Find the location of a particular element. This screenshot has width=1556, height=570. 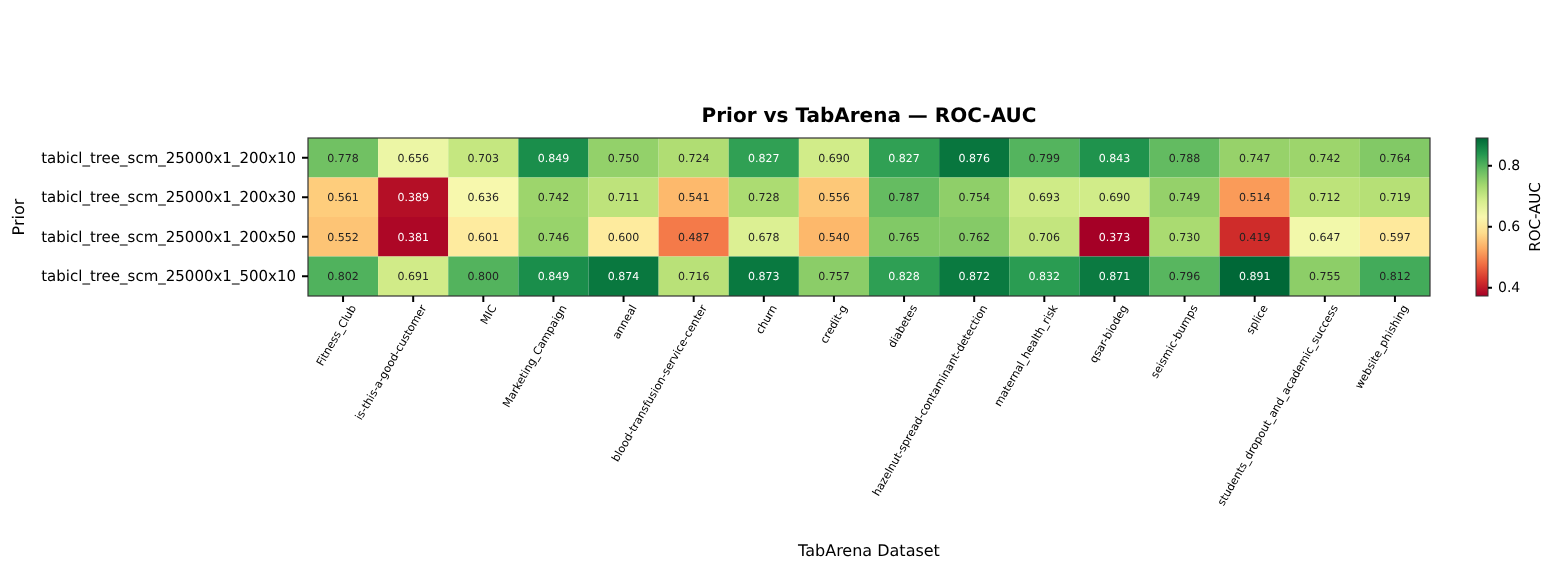

chart-title: Prior vs TabArena — ROC-AUC is located at coordinates (869, 117).